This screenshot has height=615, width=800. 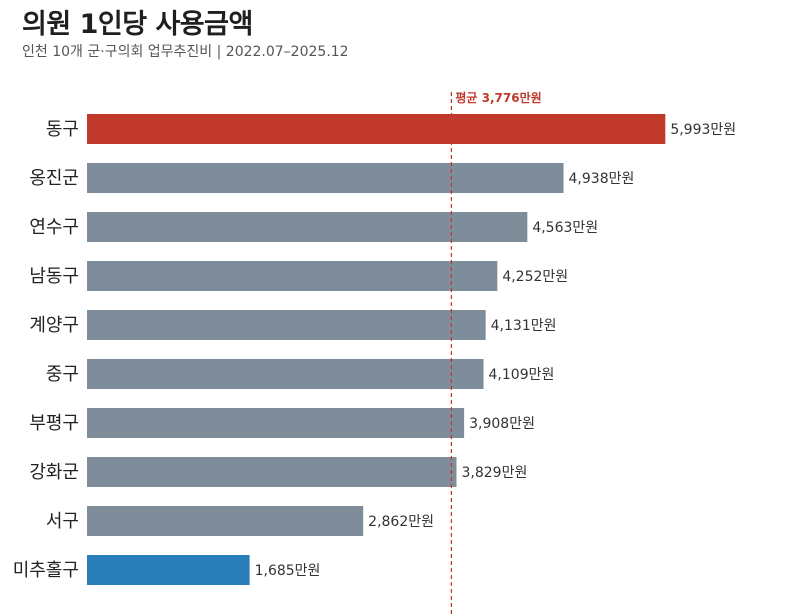 I want to click on category-label: 동구, so click(x=62, y=129).